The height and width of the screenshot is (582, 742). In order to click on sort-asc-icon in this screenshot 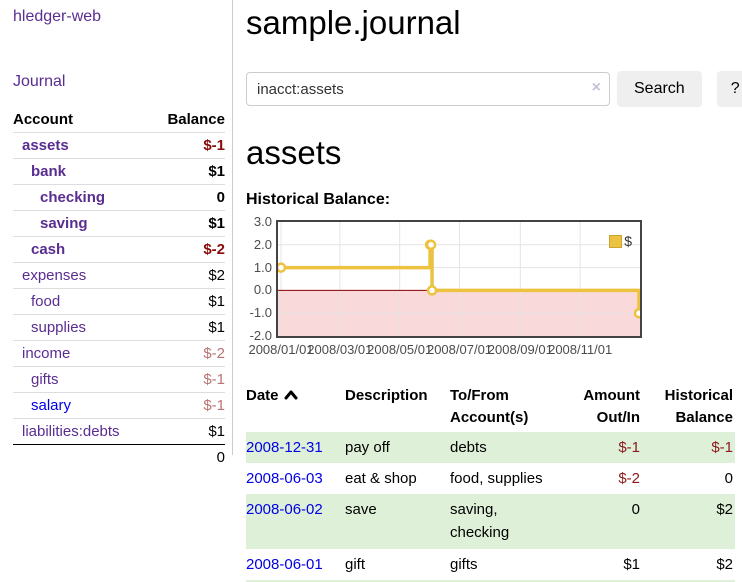, I will do `click(291, 395)`.